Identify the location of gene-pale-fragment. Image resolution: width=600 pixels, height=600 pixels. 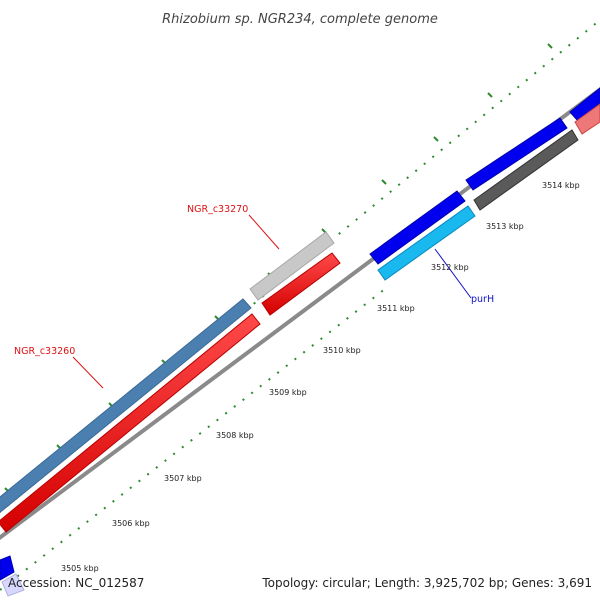
(13, 585).